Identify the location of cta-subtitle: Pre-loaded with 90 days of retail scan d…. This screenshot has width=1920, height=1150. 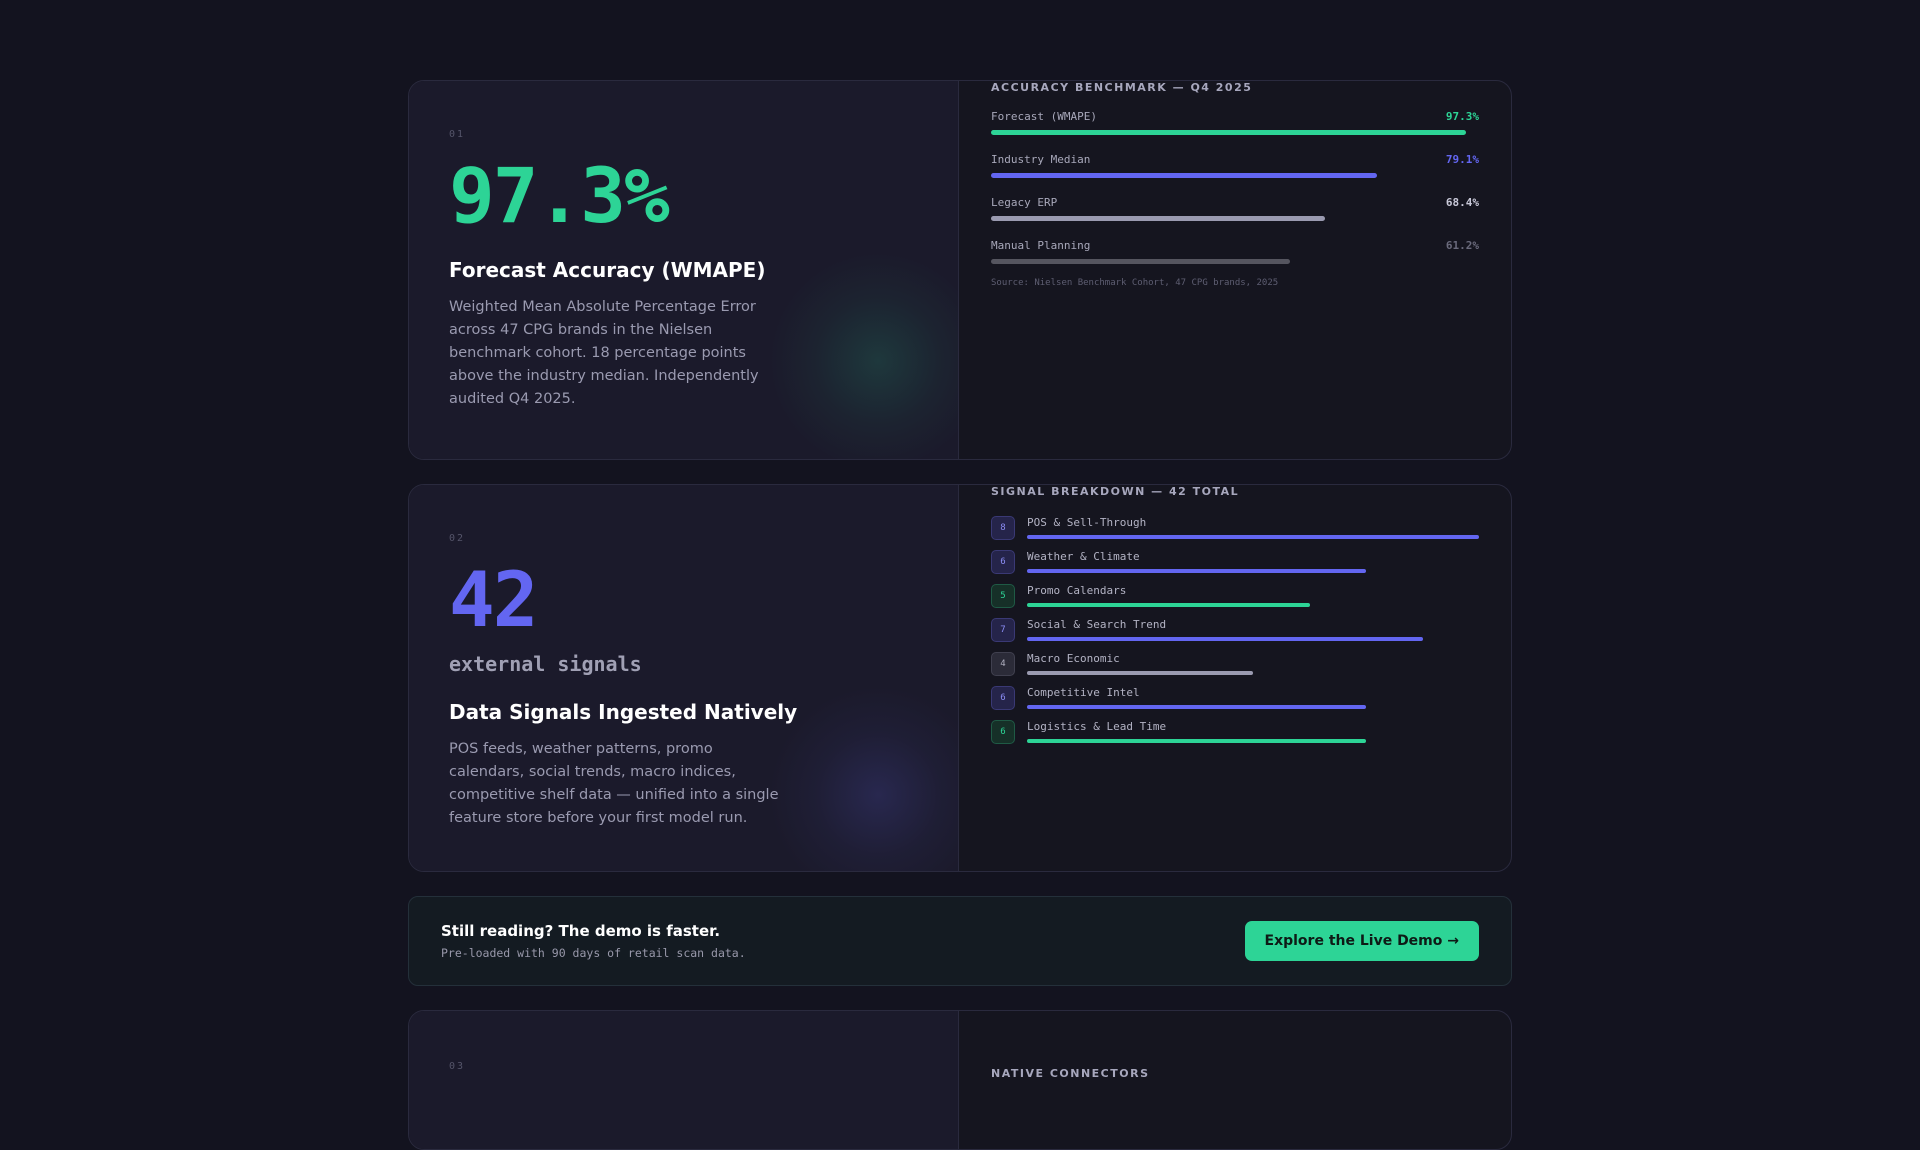
(593, 953).